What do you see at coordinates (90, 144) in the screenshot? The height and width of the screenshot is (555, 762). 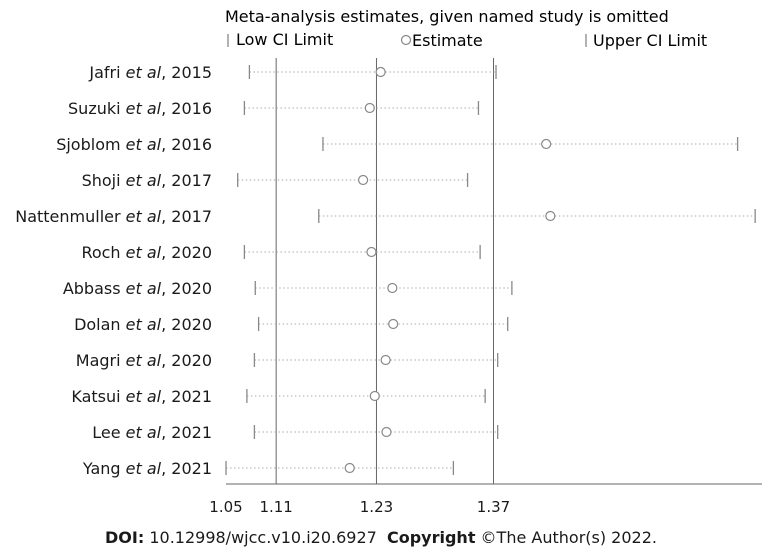 I see `study-author: Sjoblom` at bounding box center [90, 144].